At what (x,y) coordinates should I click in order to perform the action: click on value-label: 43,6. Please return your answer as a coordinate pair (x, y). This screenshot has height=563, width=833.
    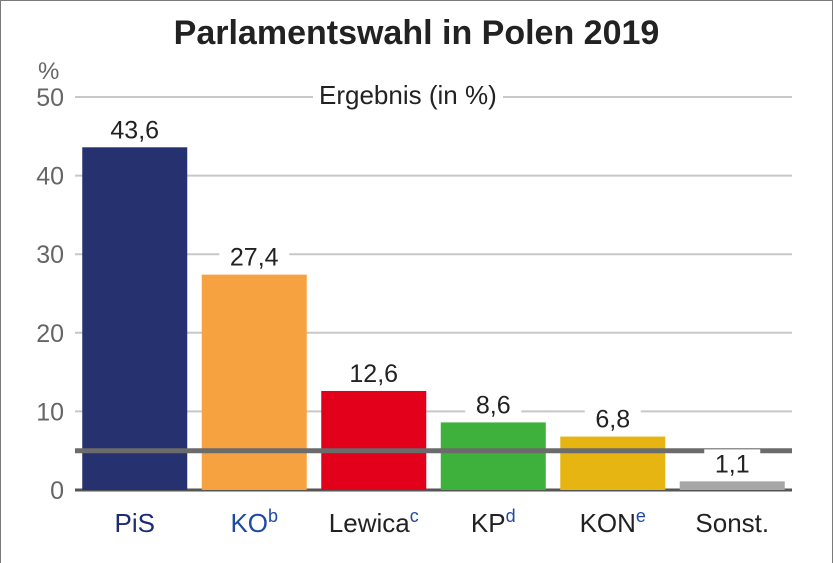
    Looking at the image, I should click on (134, 130).